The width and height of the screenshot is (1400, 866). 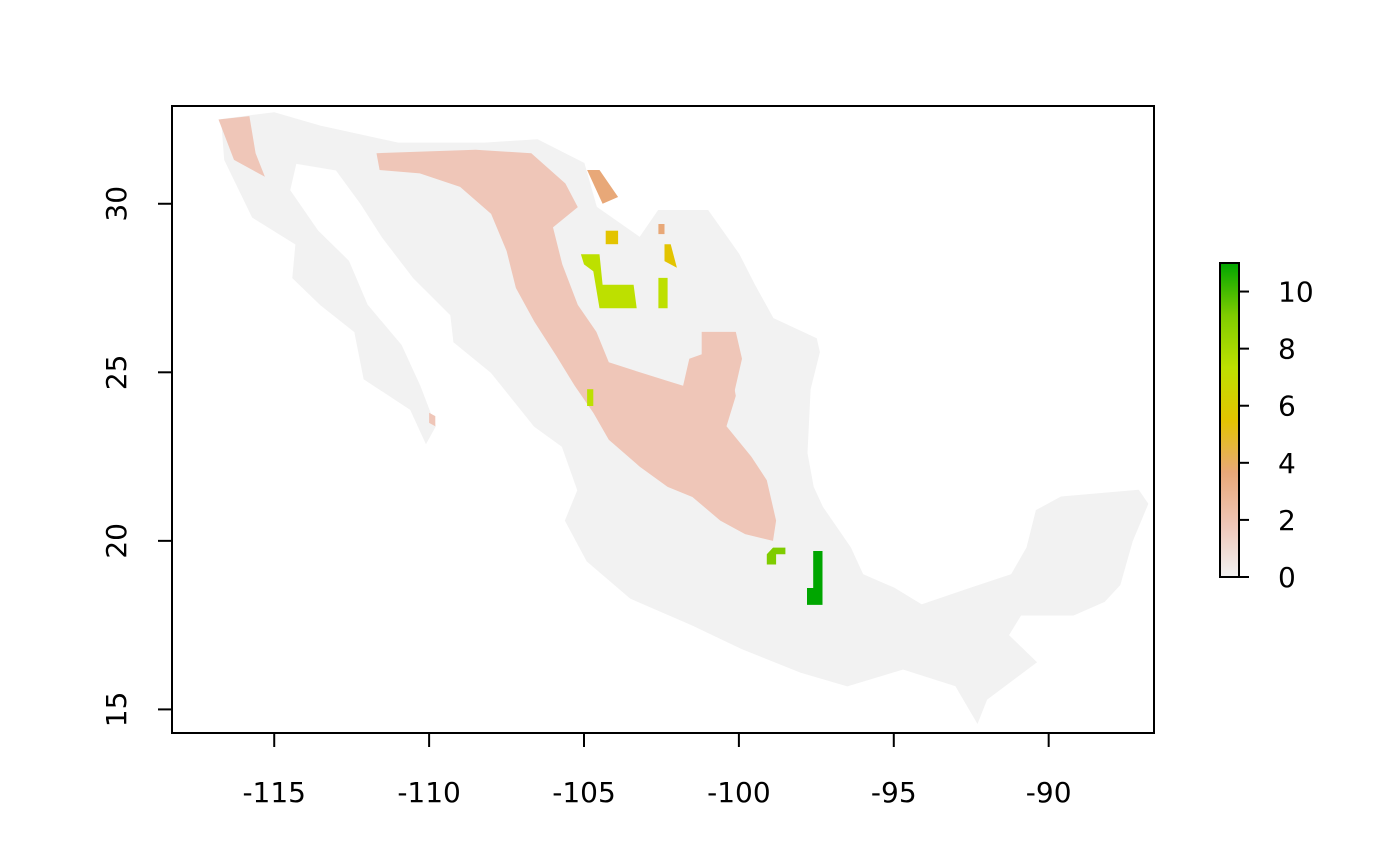 What do you see at coordinates (584, 792) in the screenshot?
I see `x-tick-label: -105` at bounding box center [584, 792].